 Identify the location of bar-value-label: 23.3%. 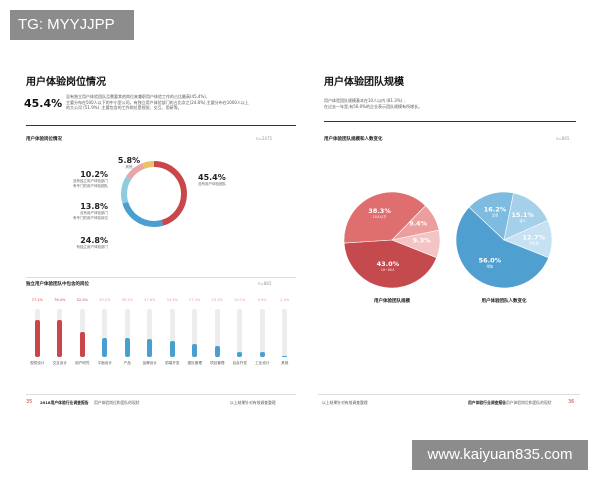
(217, 300).